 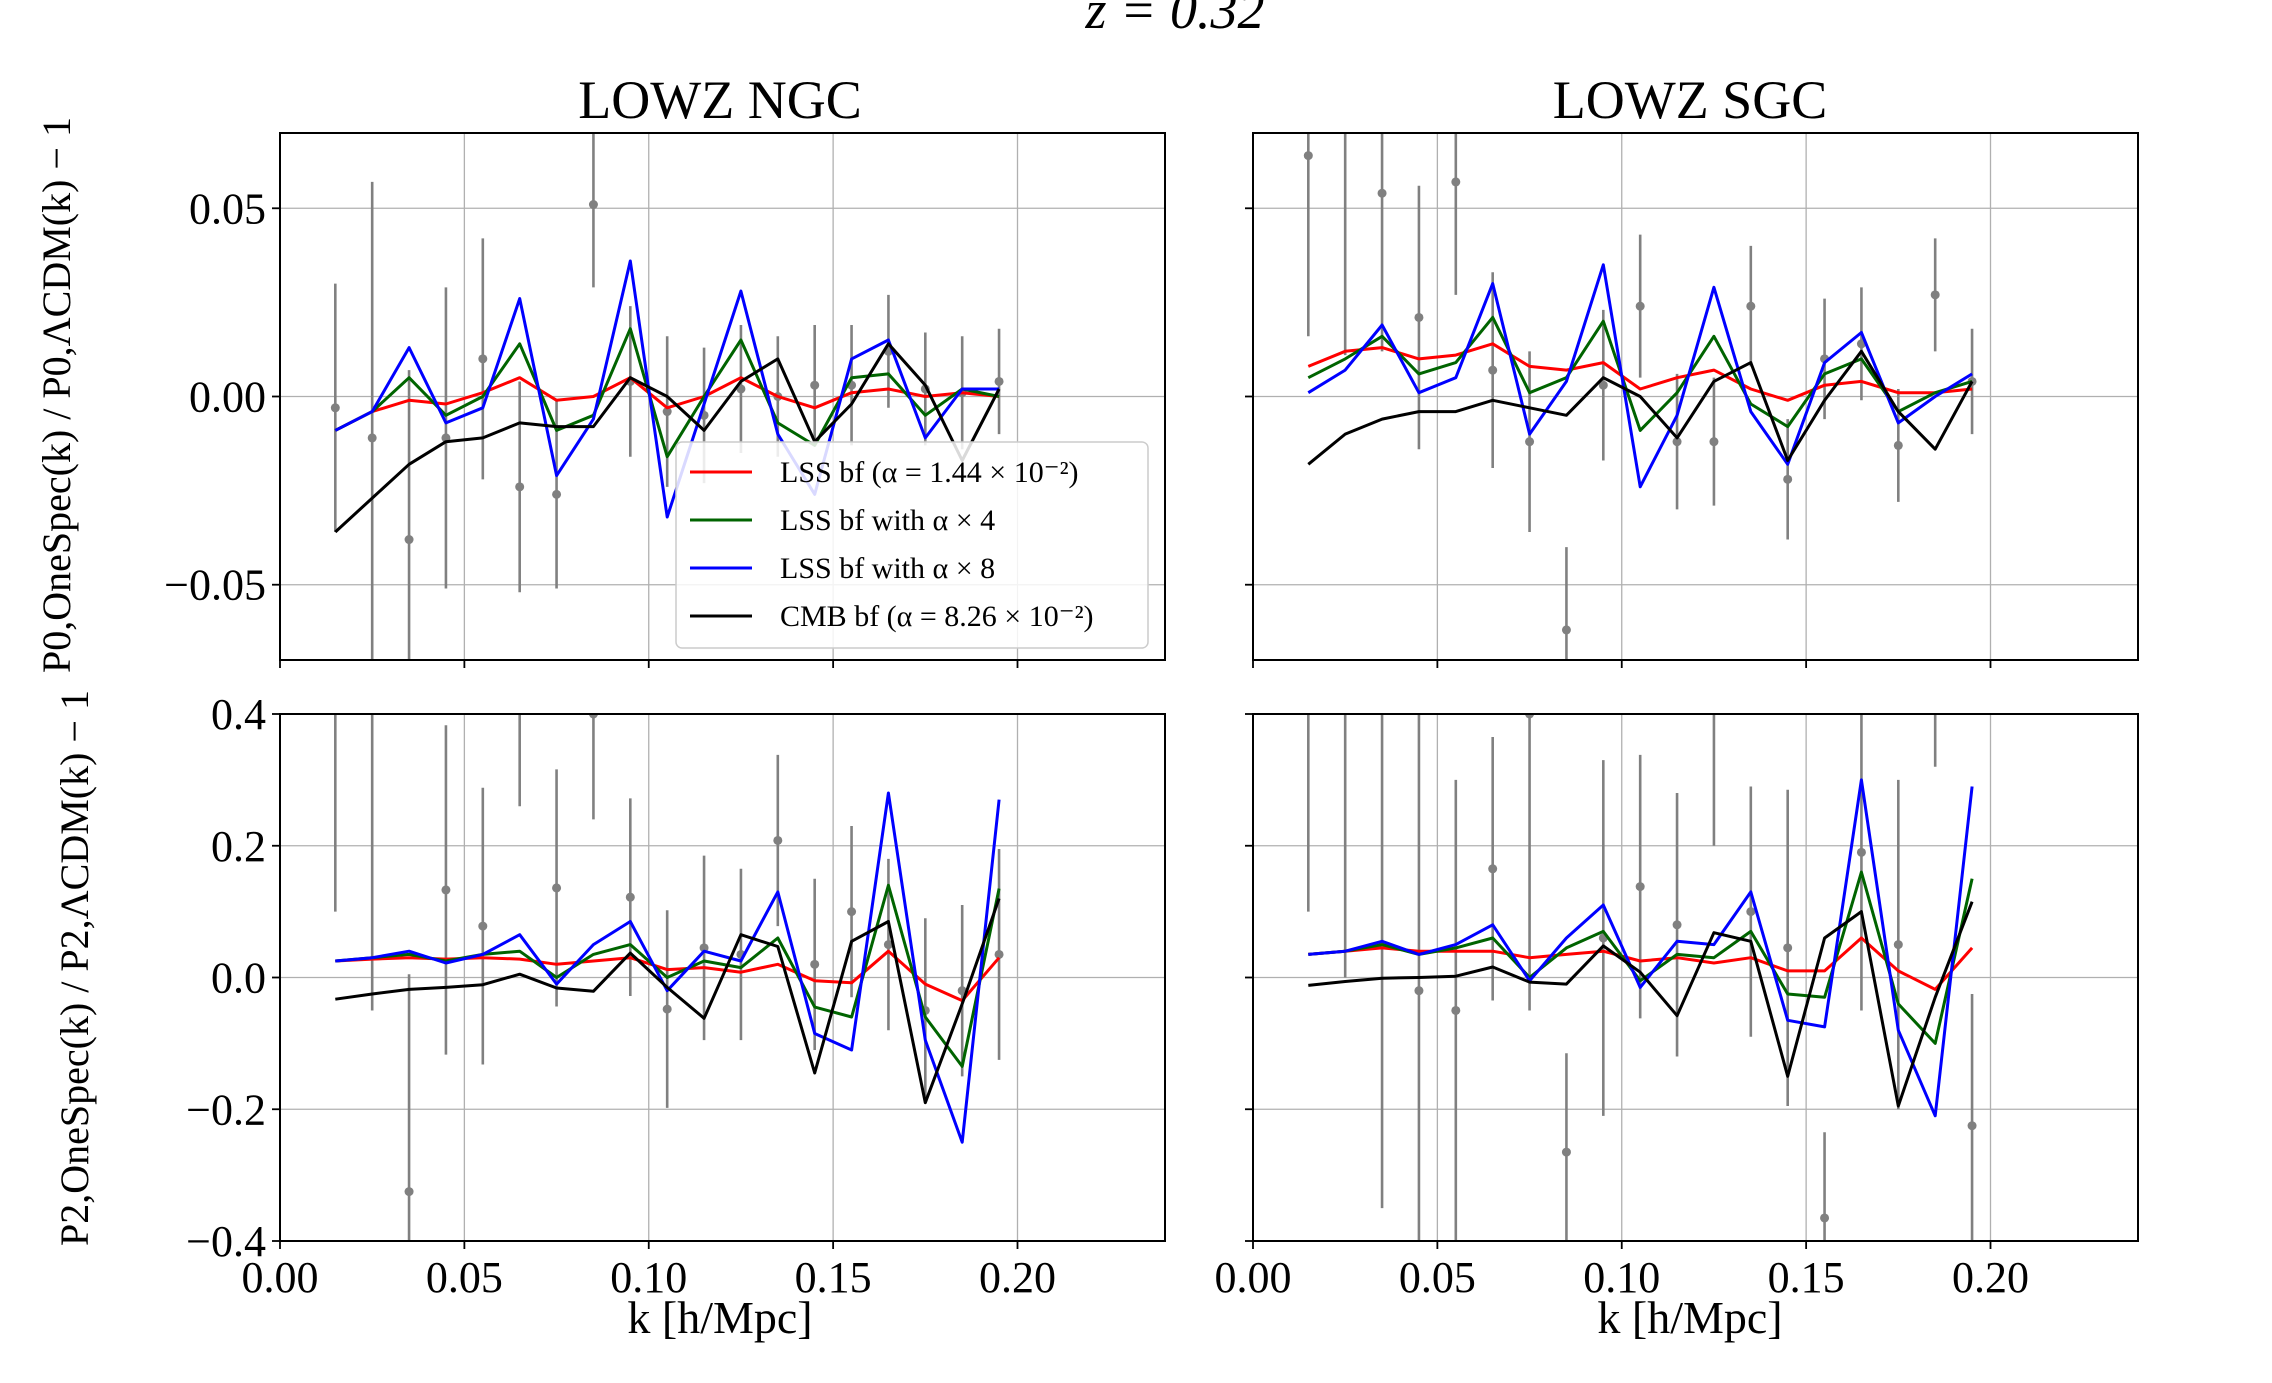 What do you see at coordinates (226, 1109) in the screenshot?
I see `y-tick-label: −0.2` at bounding box center [226, 1109].